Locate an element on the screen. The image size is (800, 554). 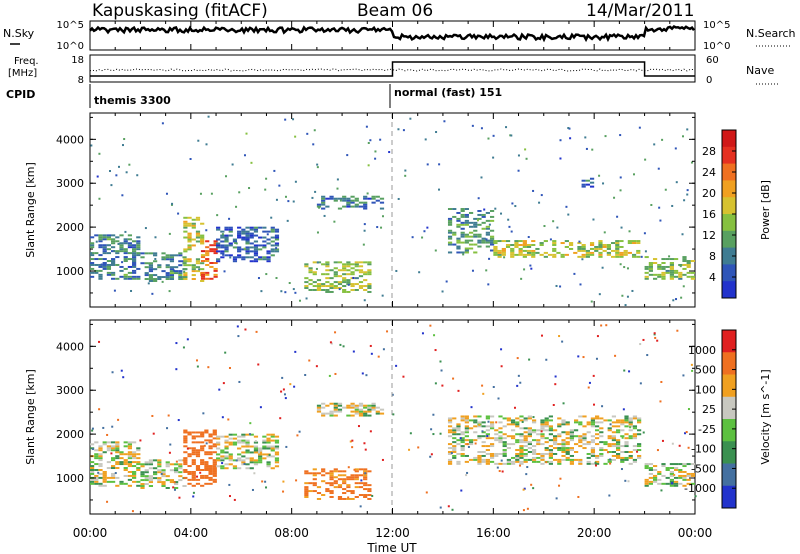
noise-tick-right-bottom: 10^0 is located at coordinates (716, 46).